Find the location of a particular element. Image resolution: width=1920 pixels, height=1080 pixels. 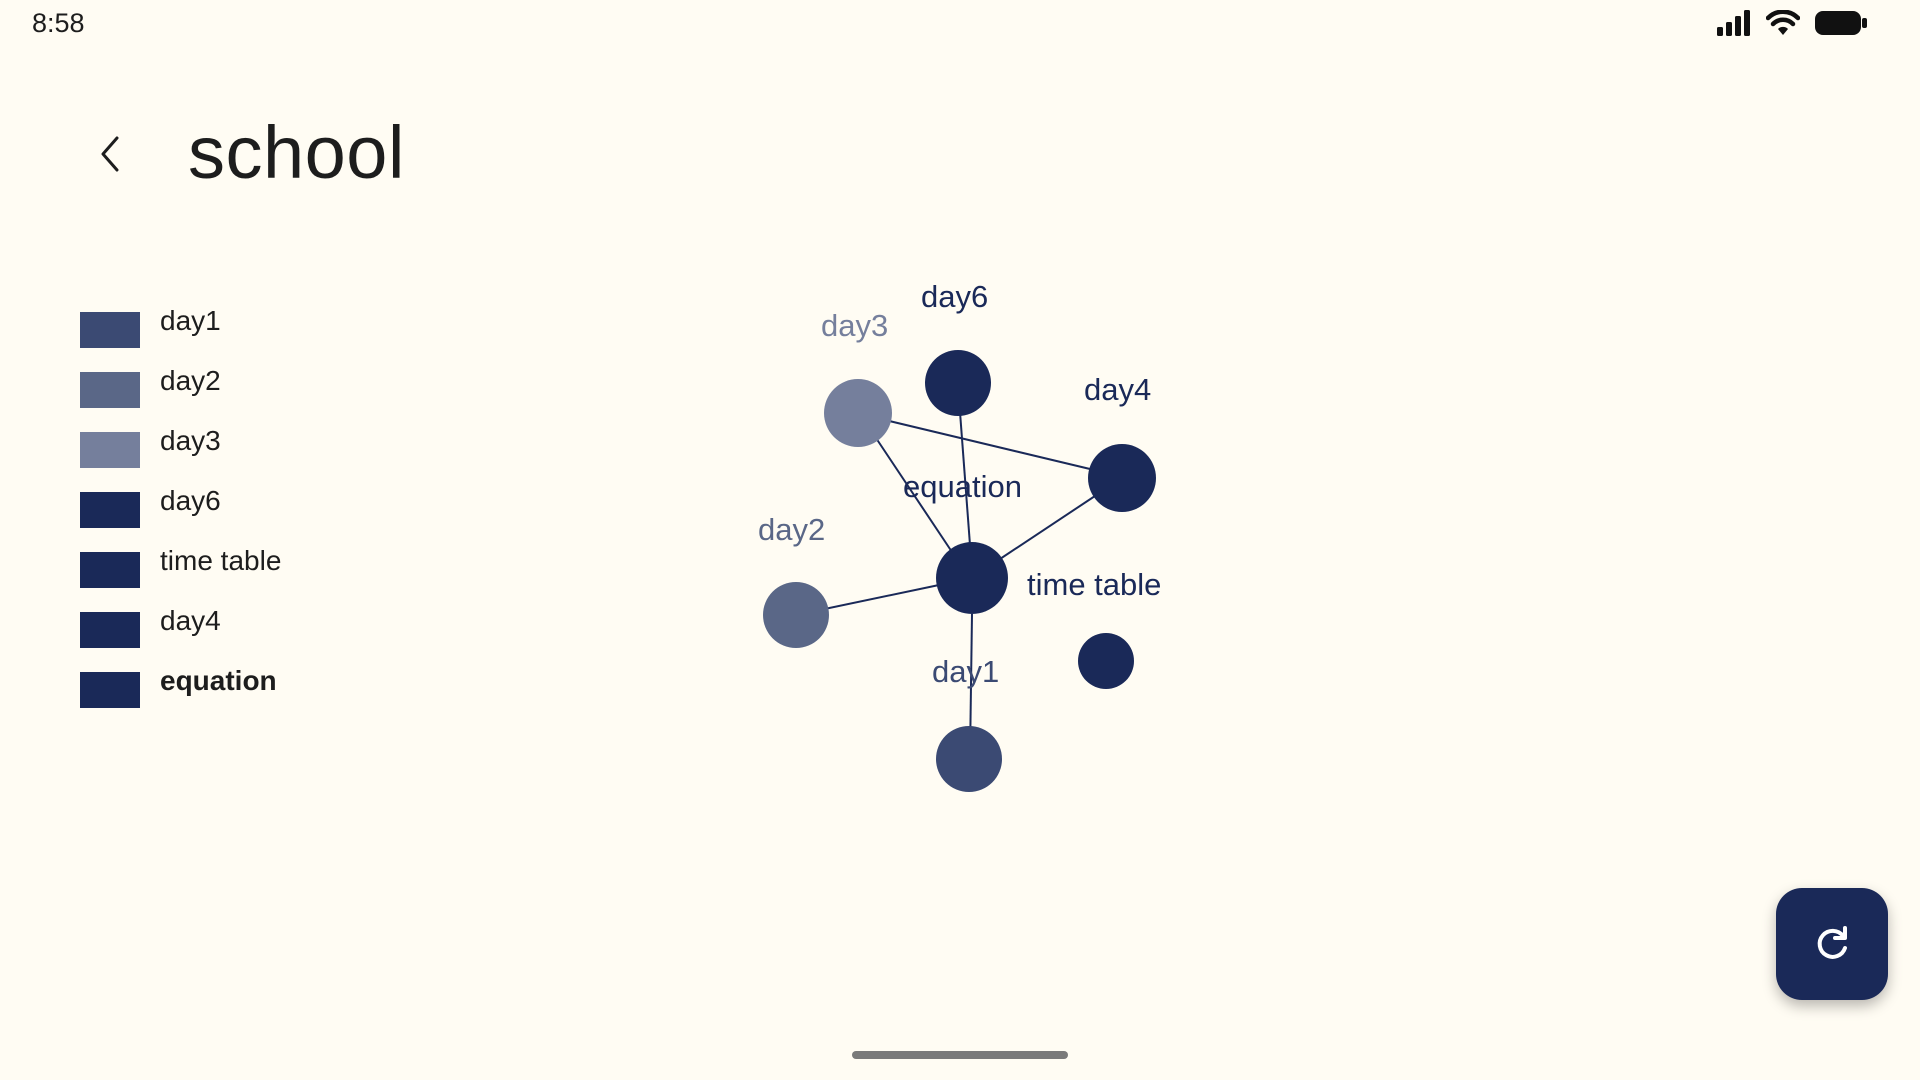

legend-item-day2: day2 is located at coordinates (180, 386).